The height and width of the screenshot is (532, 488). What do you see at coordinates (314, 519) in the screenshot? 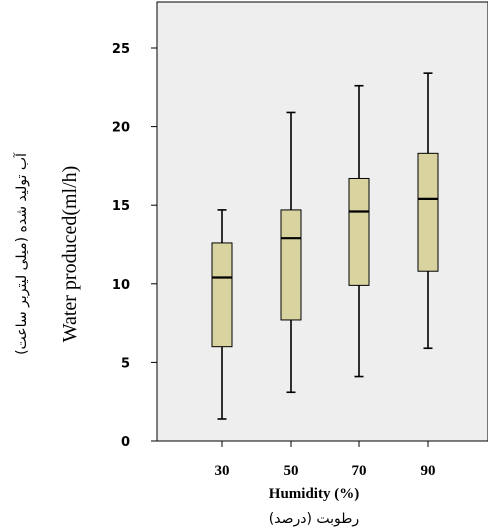
I see `x-axis-title-persian: رطوبت (درصد)` at bounding box center [314, 519].